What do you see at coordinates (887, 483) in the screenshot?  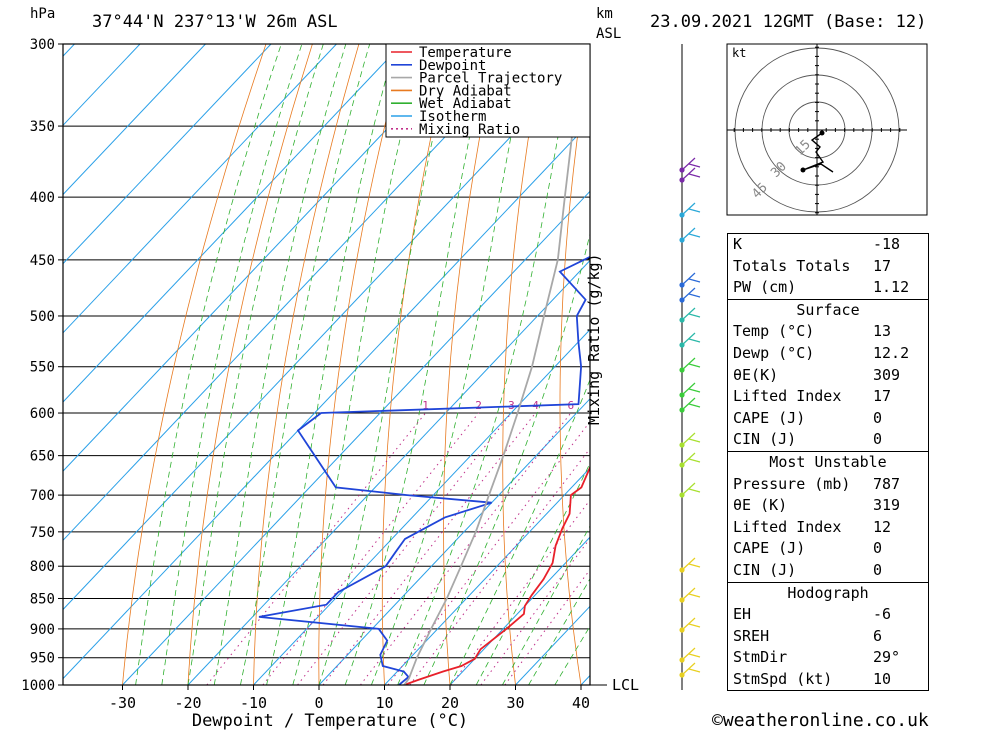 I see `most-unstable-value: 787` at bounding box center [887, 483].